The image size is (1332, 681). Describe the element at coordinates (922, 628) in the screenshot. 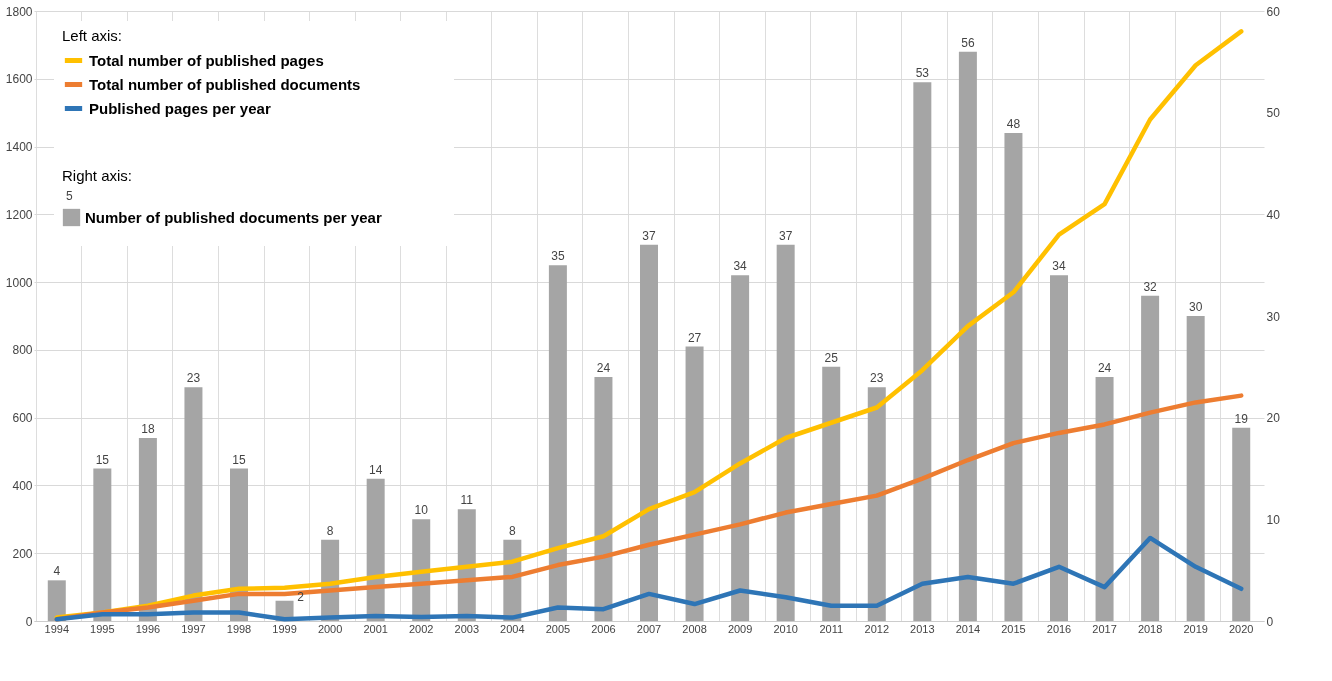

I see `x-tick-label: 2013` at that location.